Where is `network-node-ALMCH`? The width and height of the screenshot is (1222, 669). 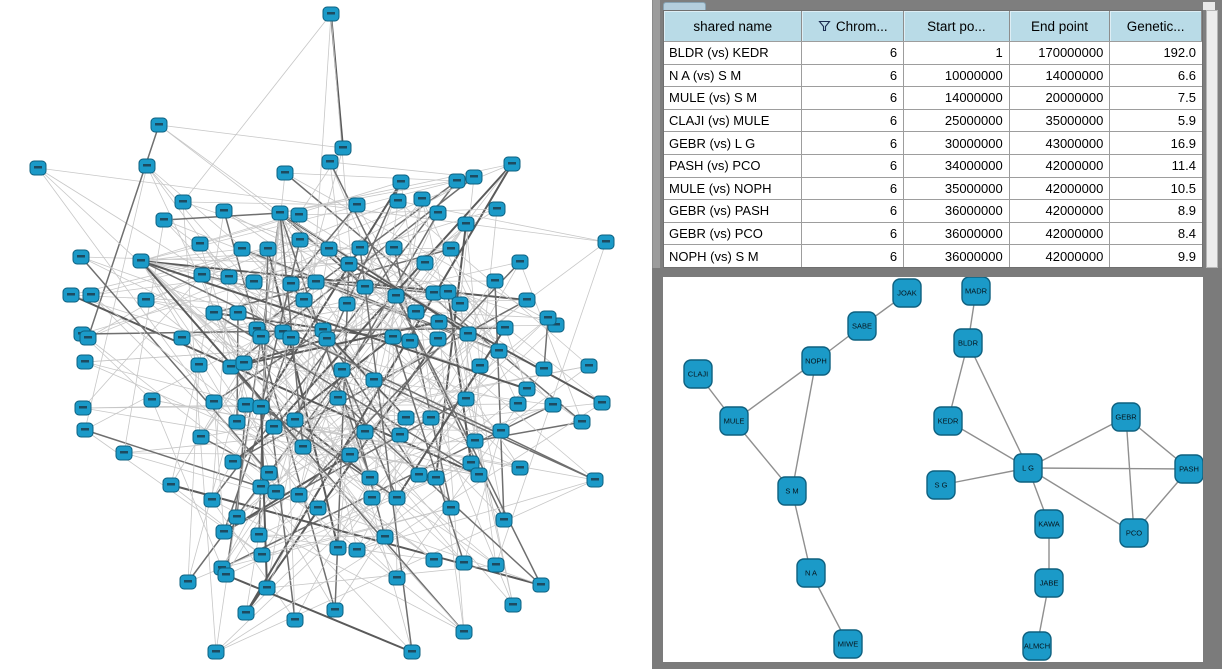
network-node-ALMCH is located at coordinates (1037, 646).